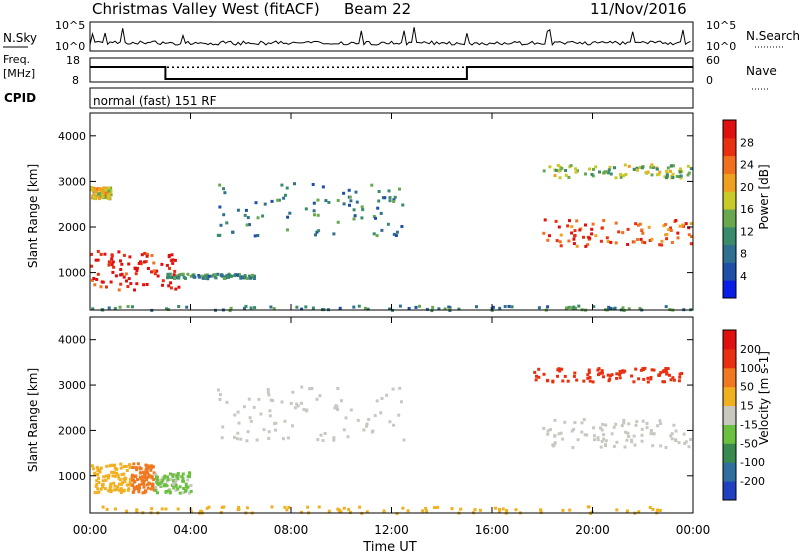  I want to click on power_colorbar-tick-label: 8, so click(743, 254).